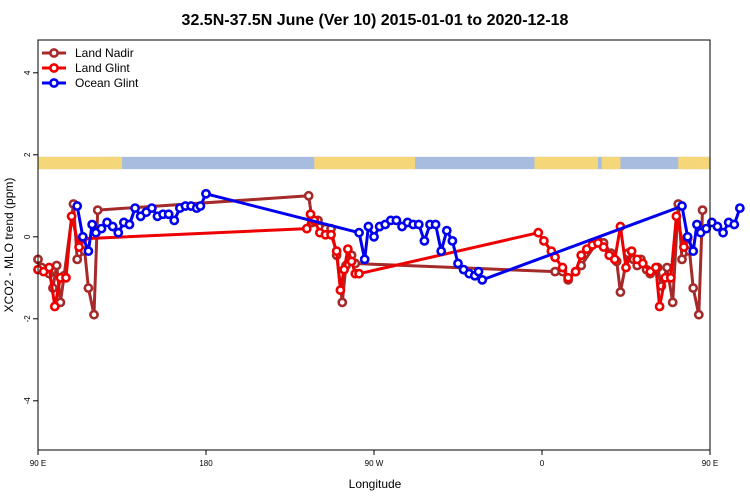 This screenshot has height=500, width=750. I want to click on x-axis: 90 E 180 90 W 0 90 E, so click(374, 459).